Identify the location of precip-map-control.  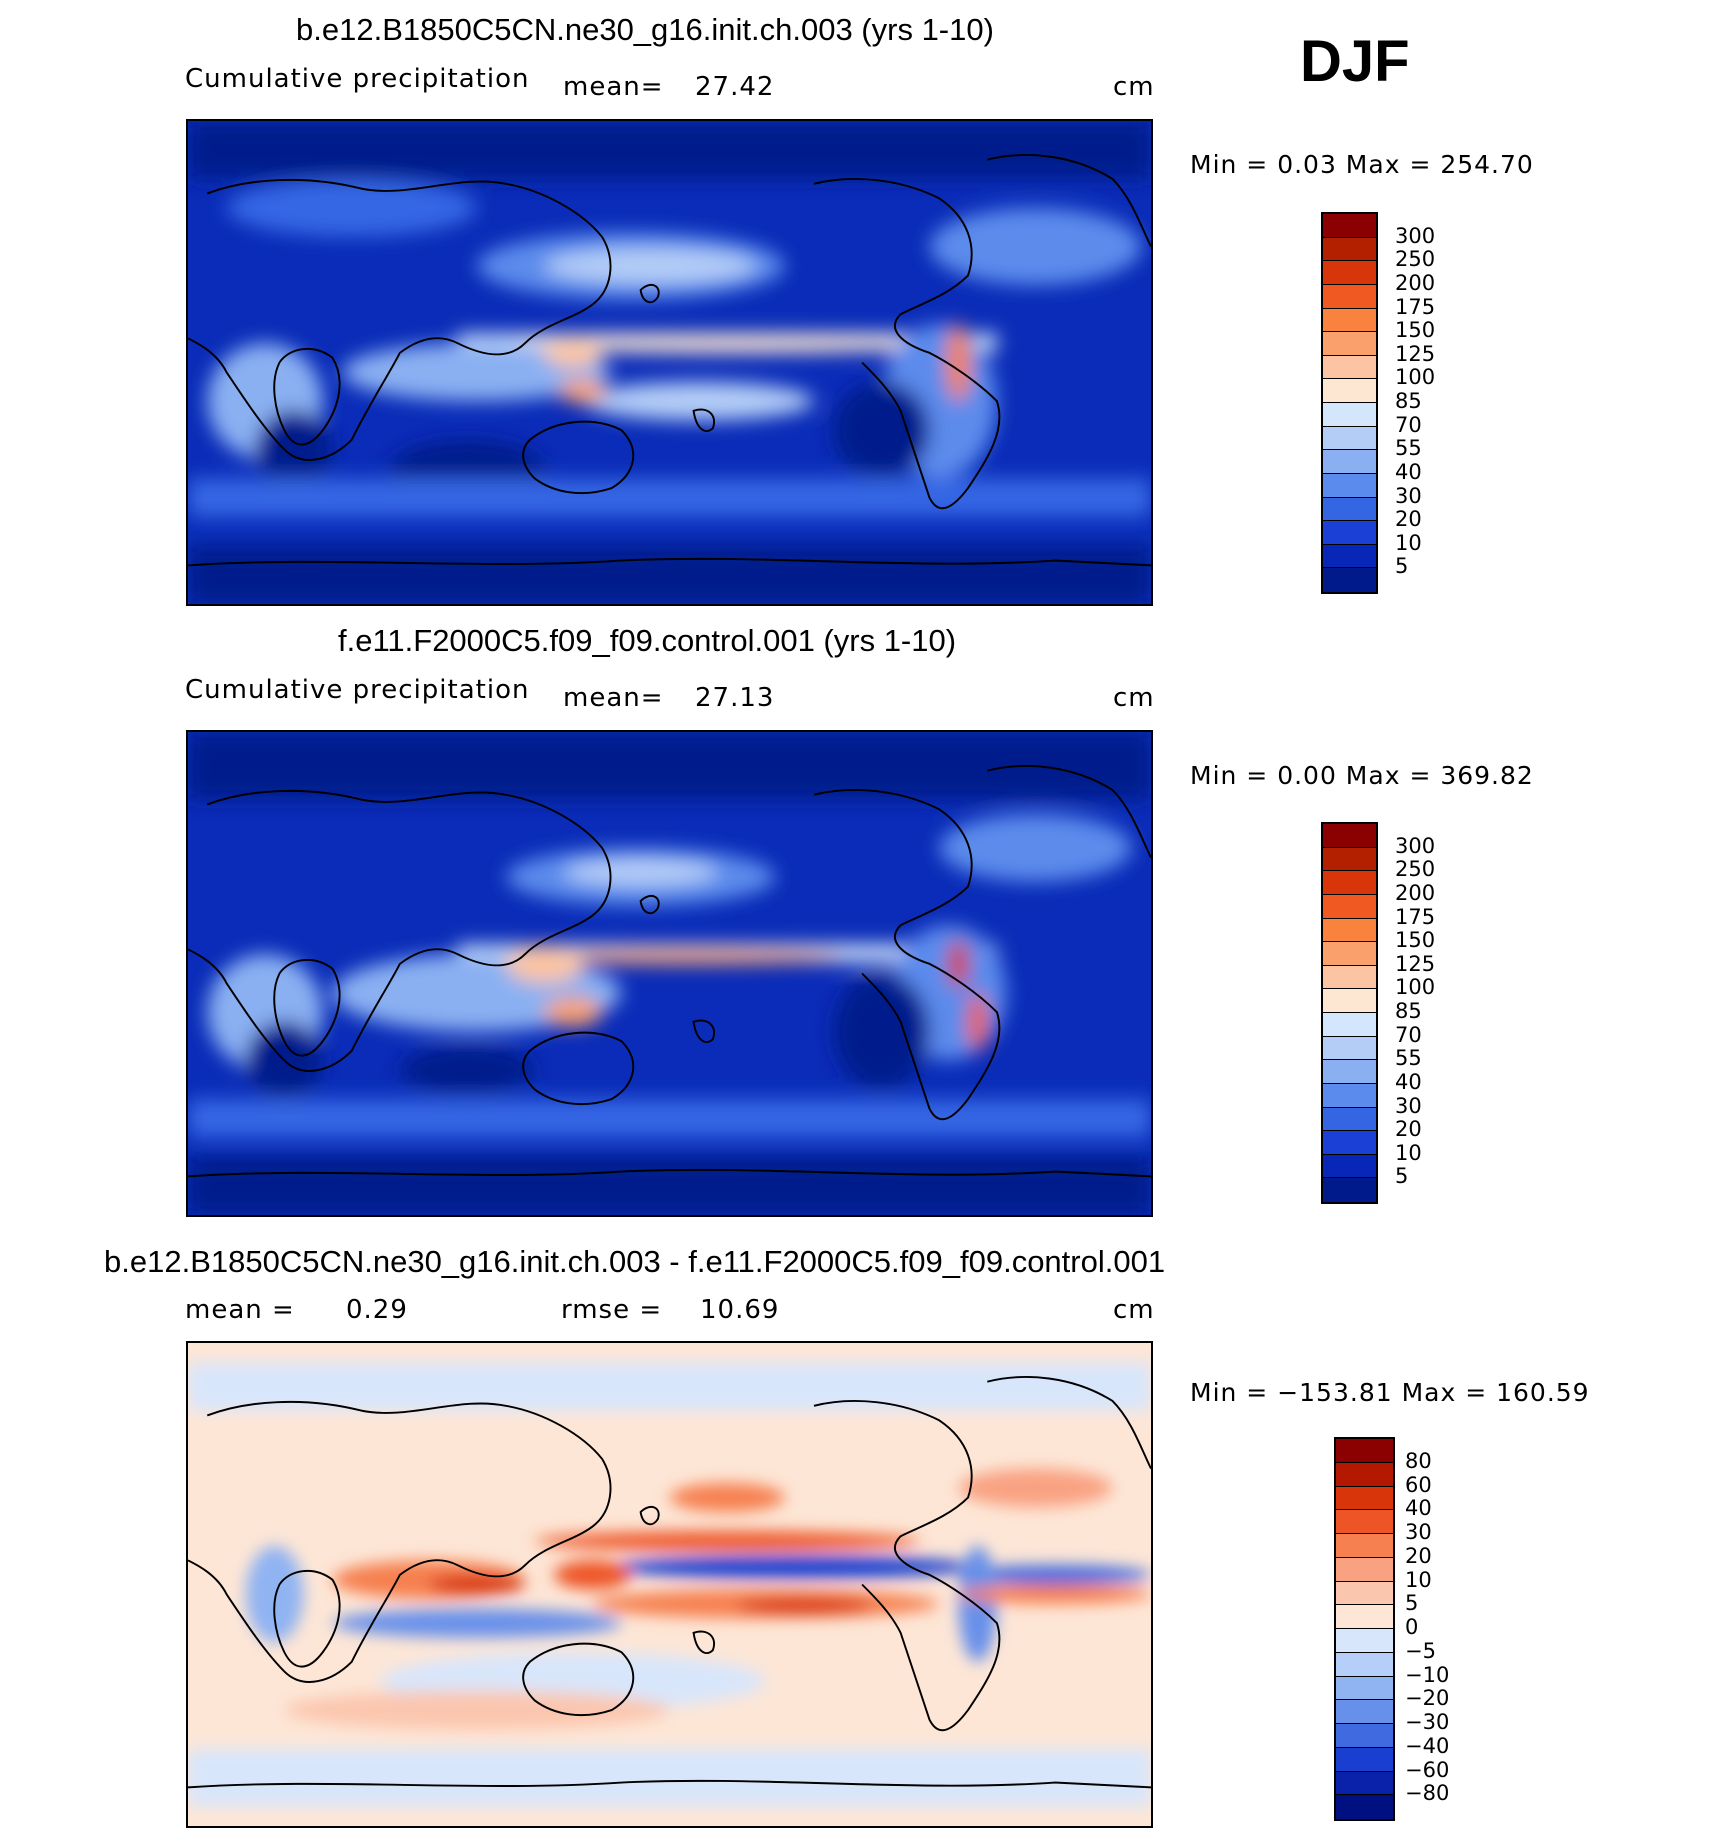
(669, 973).